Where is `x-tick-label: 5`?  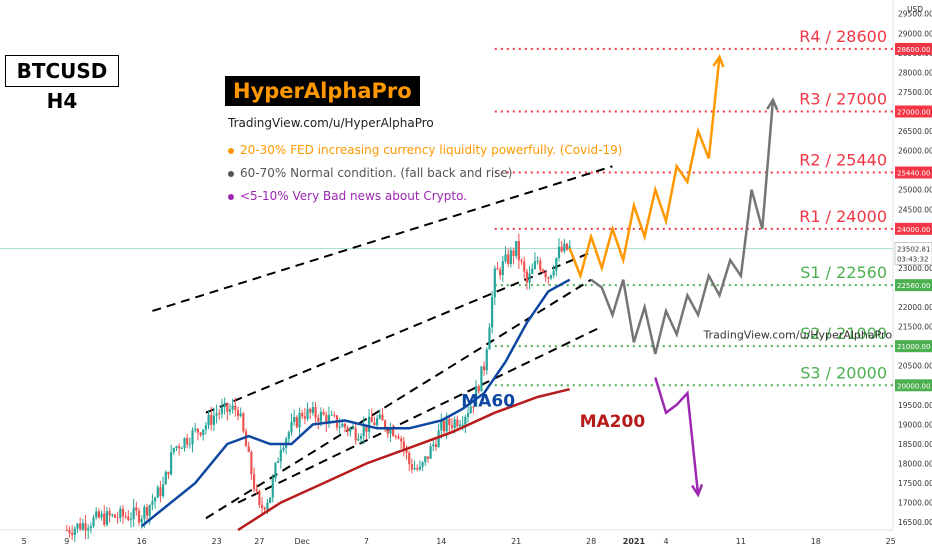 x-tick-label: 5 is located at coordinates (23, 541).